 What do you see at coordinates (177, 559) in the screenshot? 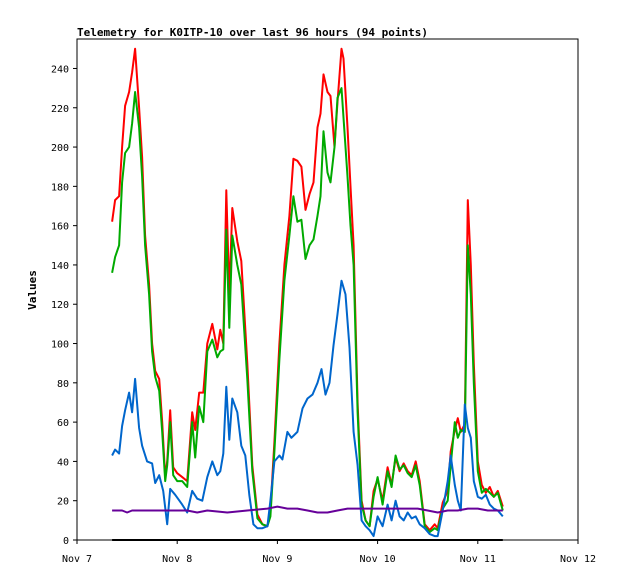
I see `x-tick-label: Nov 8` at bounding box center [177, 559].